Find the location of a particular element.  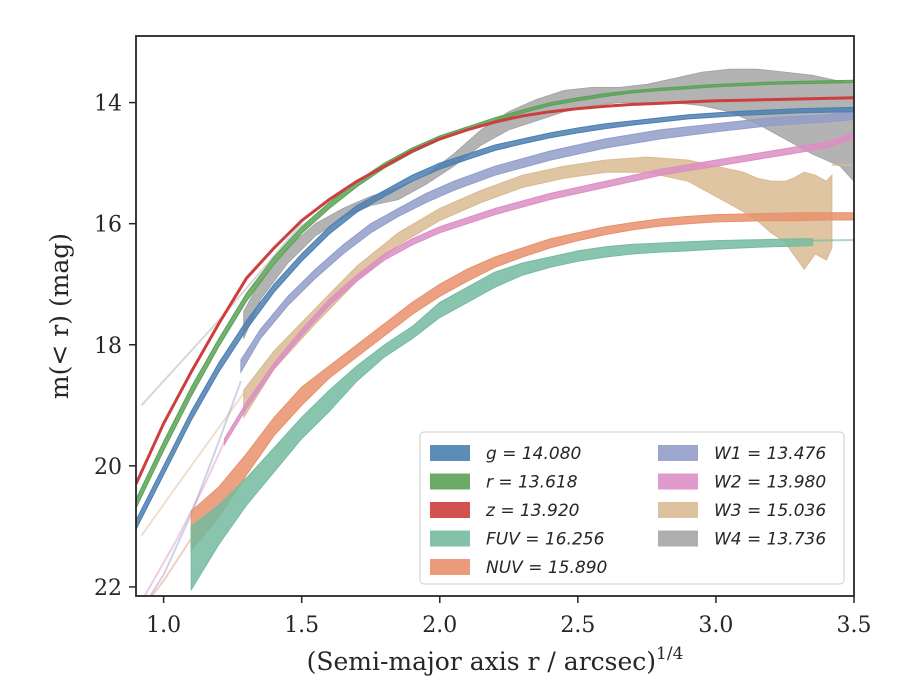

legend-entry-w3: W3 = 15.036 is located at coordinates (742, 511).